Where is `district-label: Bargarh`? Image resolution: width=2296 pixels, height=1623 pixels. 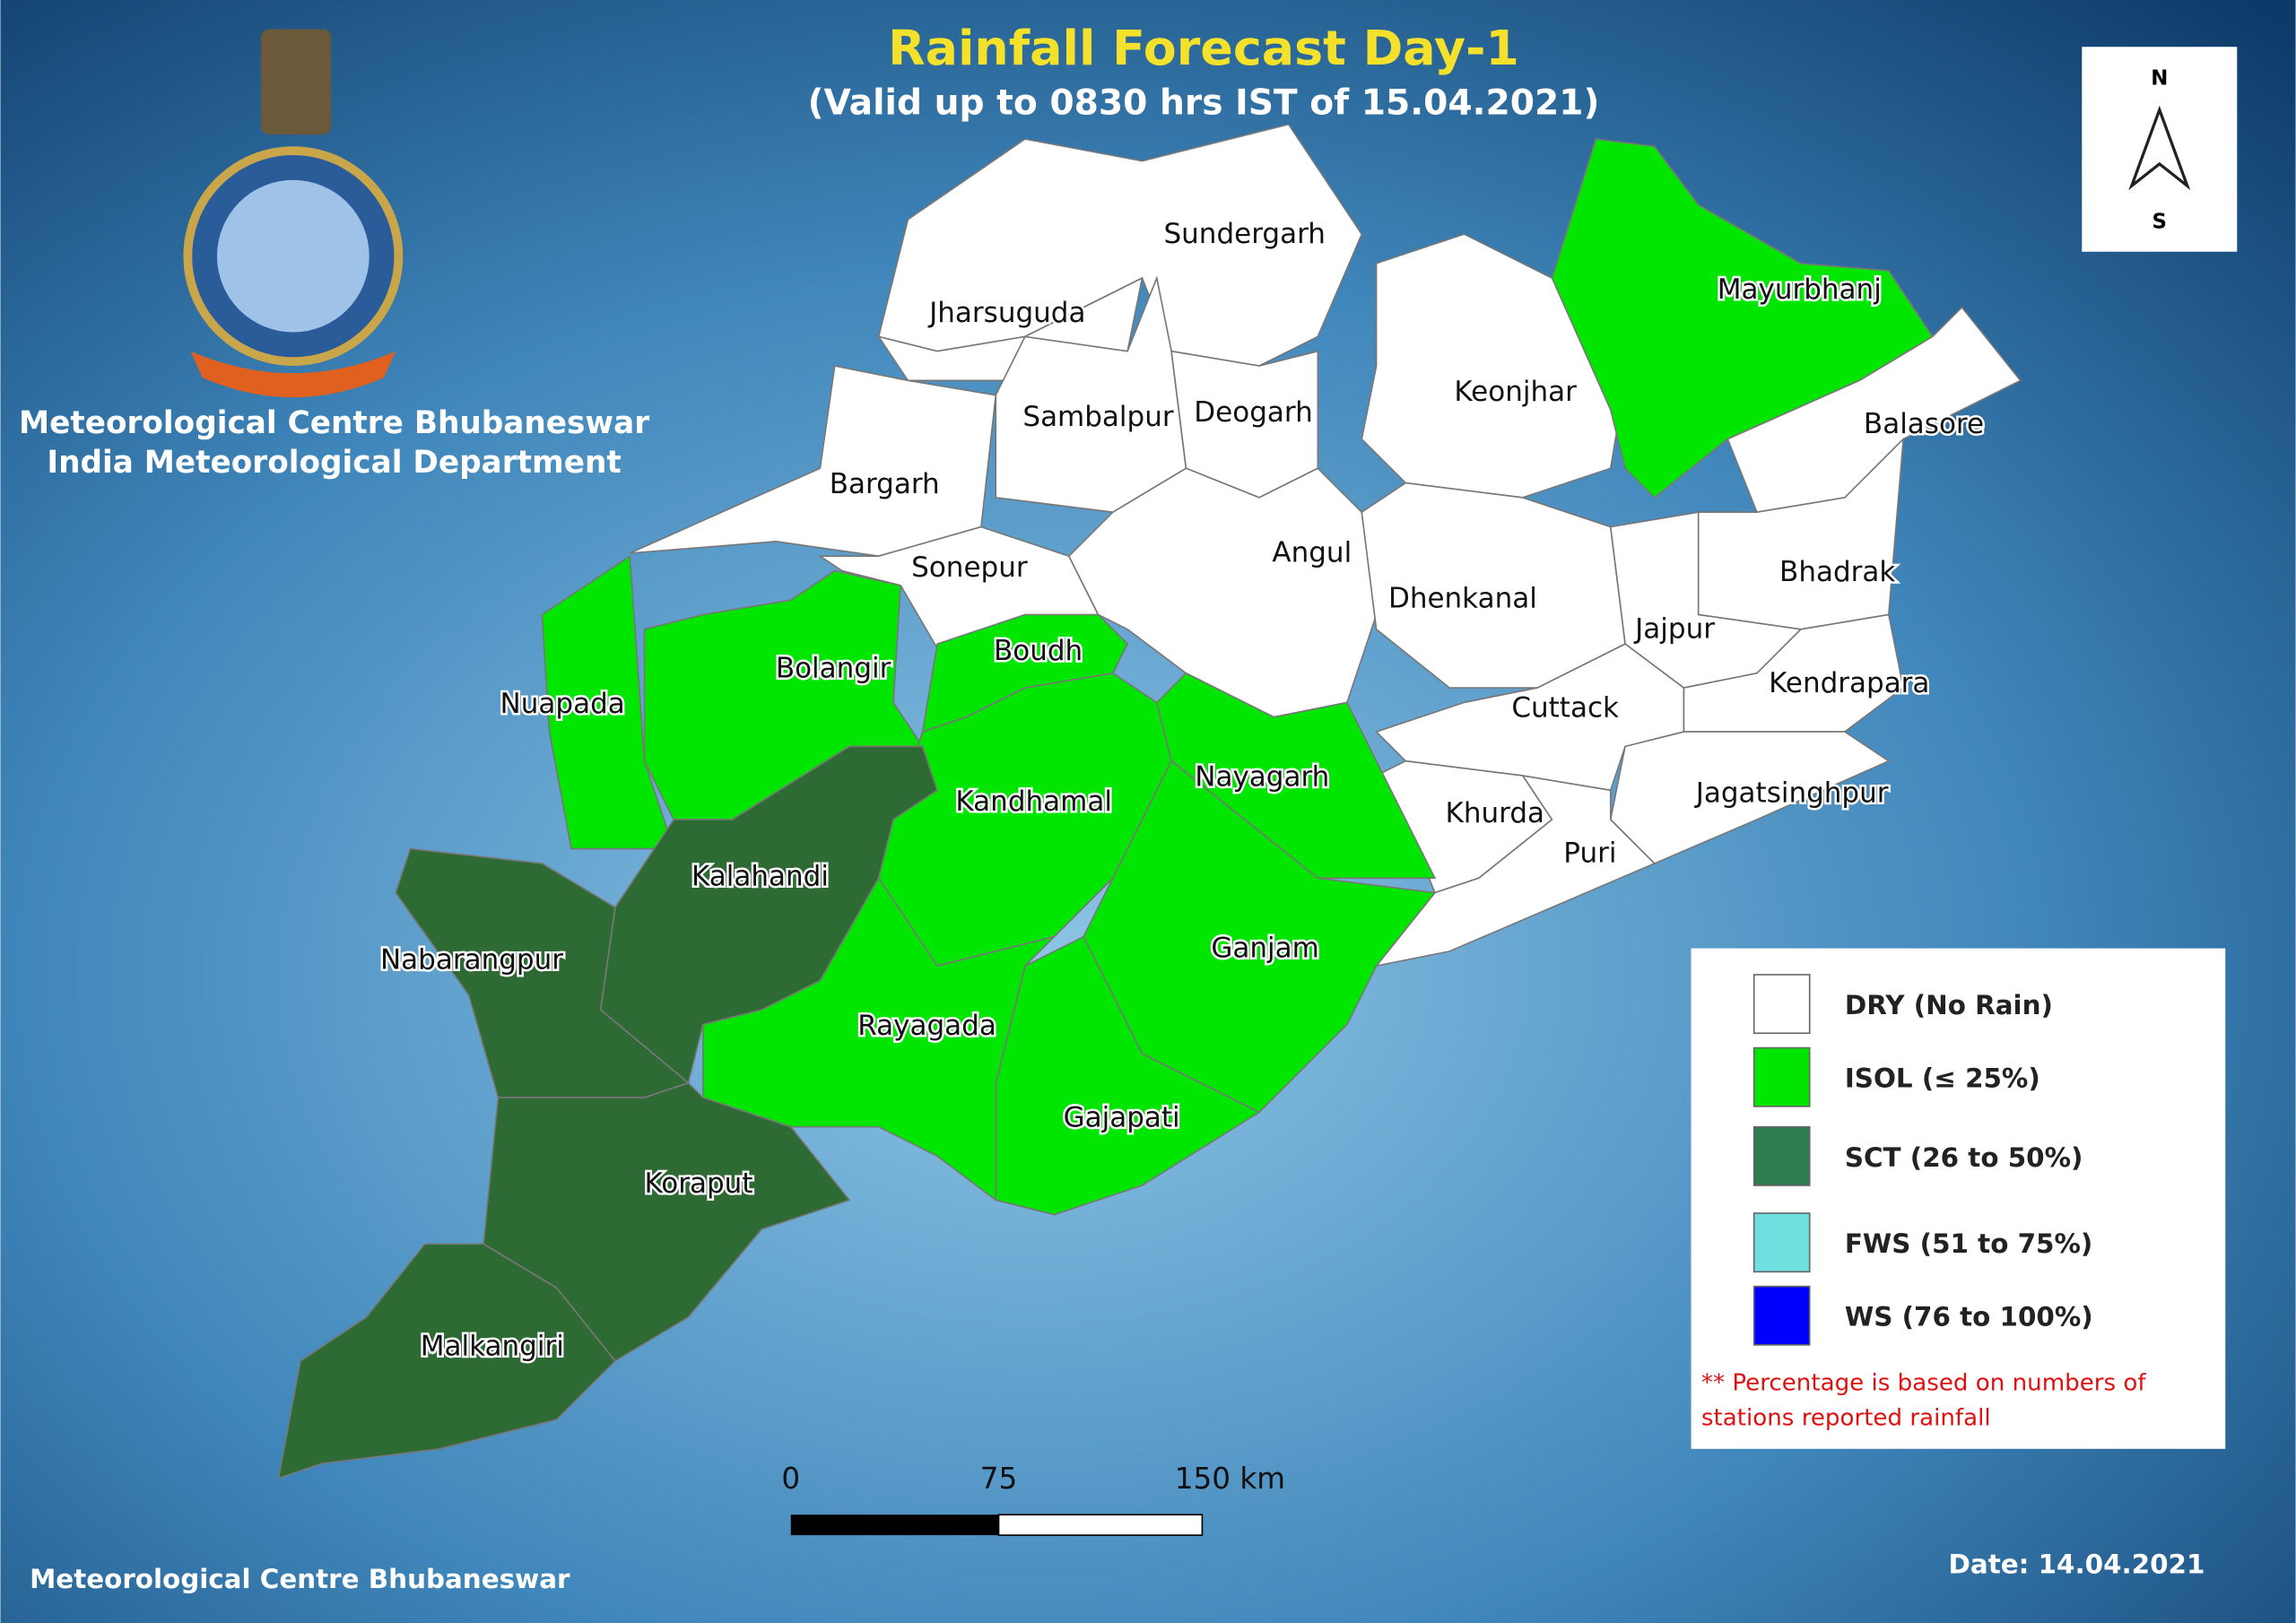
district-label: Bargarh is located at coordinates (885, 484).